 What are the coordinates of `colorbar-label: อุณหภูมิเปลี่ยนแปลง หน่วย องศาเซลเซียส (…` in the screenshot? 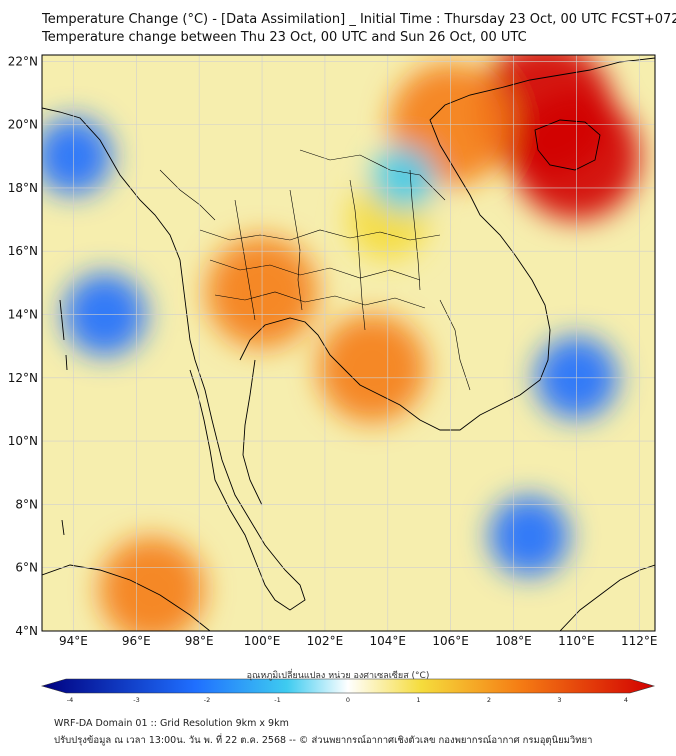 It's located at (338, 676).